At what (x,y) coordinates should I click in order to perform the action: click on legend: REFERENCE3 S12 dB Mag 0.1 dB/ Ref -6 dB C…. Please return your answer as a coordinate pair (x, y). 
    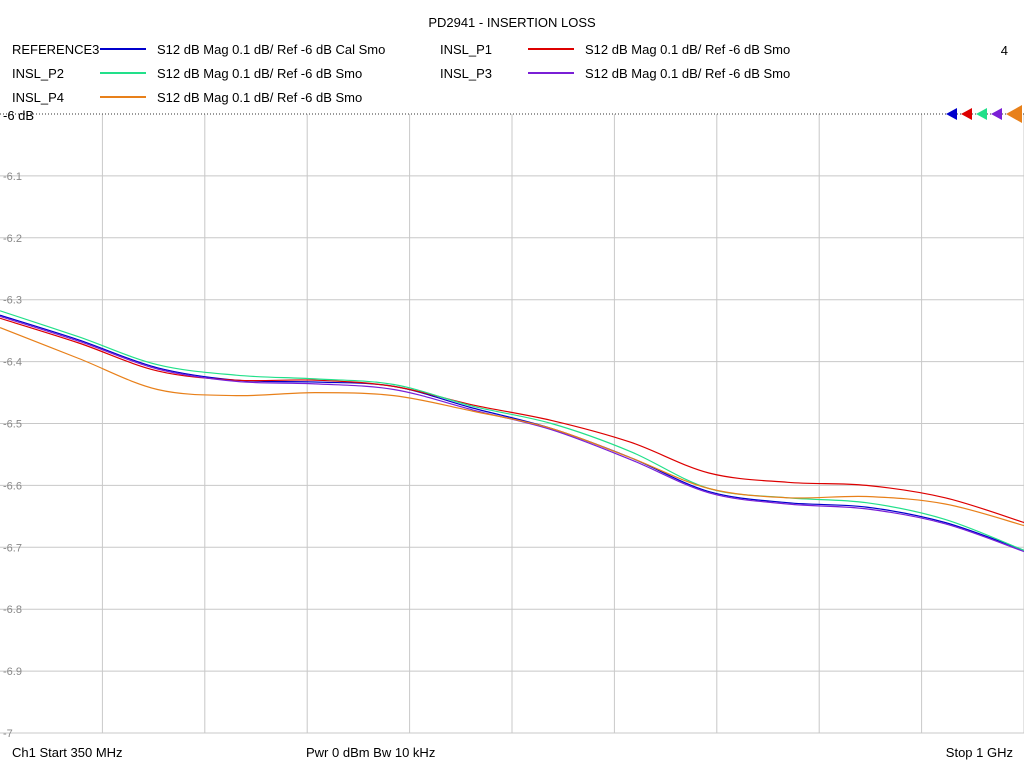
    Looking at the image, I should click on (401, 73).